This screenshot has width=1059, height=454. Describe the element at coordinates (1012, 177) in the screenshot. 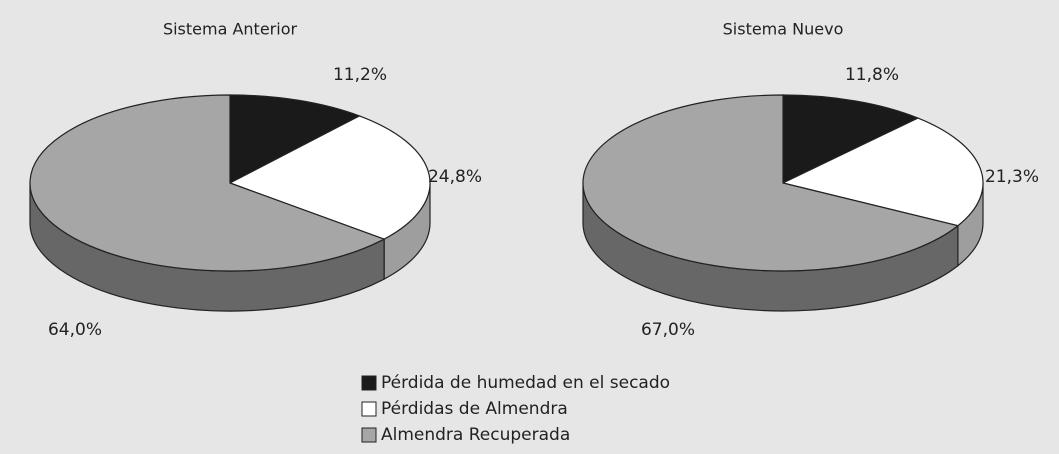

I see `data-label: 21,3%` at that location.